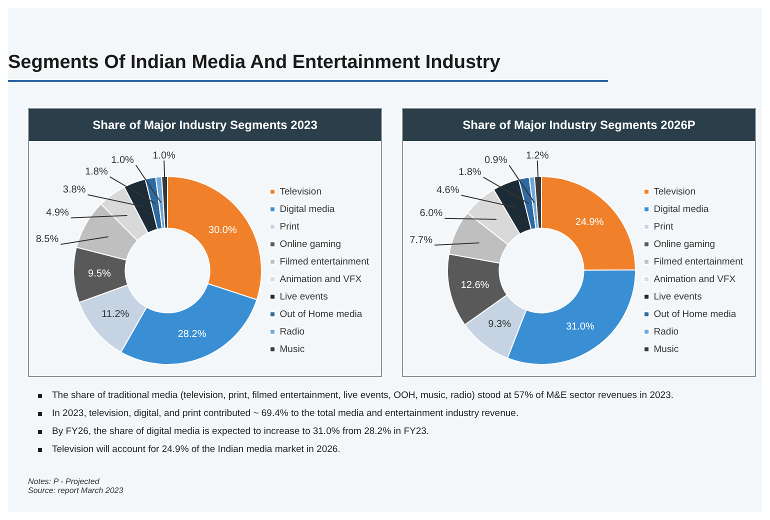  Describe the element at coordinates (589, 222) in the screenshot. I see `data-label: 24.9%` at that location.